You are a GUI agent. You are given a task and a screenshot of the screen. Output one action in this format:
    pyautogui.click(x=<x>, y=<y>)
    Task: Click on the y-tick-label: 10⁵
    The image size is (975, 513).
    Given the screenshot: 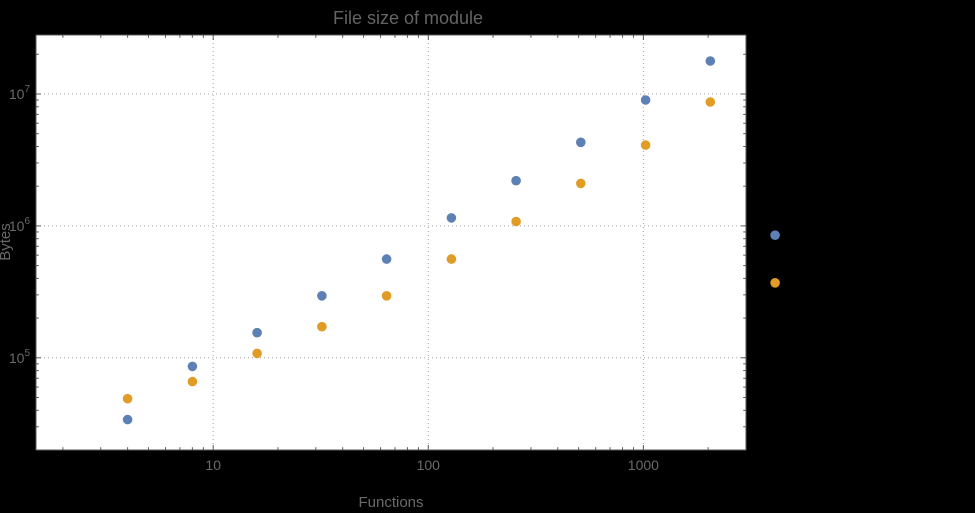 What is the action you would take?
    pyautogui.click(x=20, y=357)
    